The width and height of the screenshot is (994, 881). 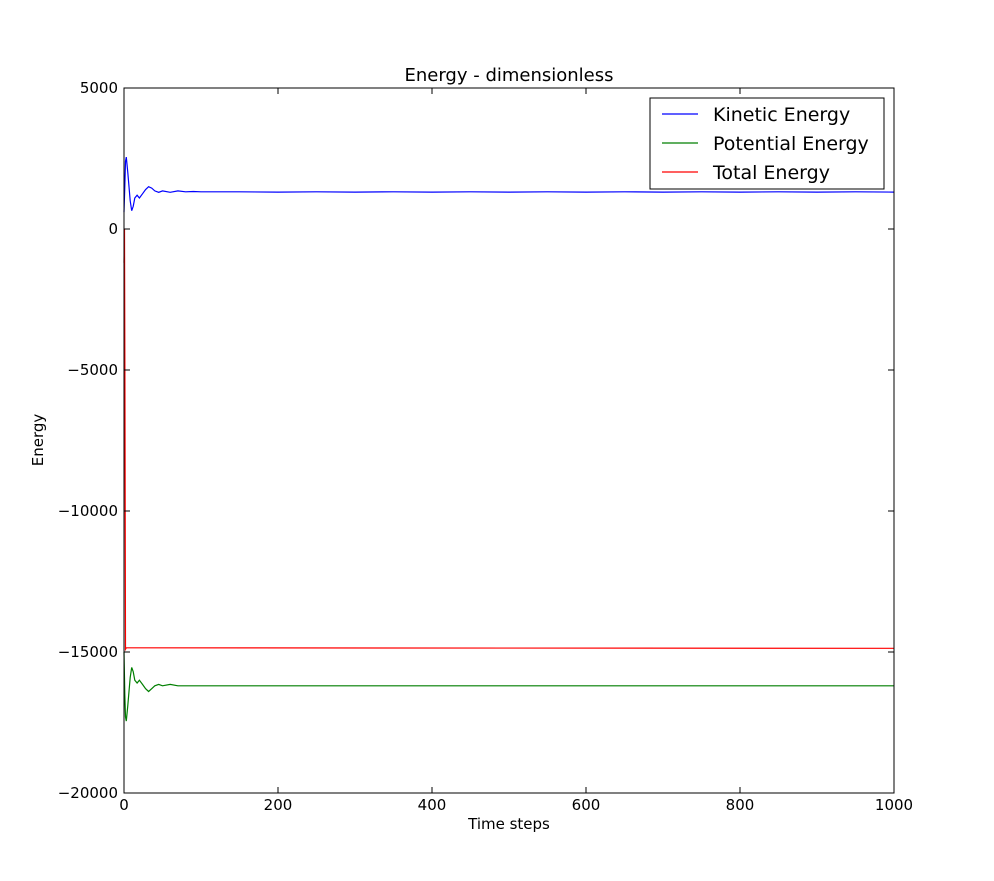 What do you see at coordinates (771, 173) in the screenshot?
I see `legend-label-2: Total Energy` at bounding box center [771, 173].